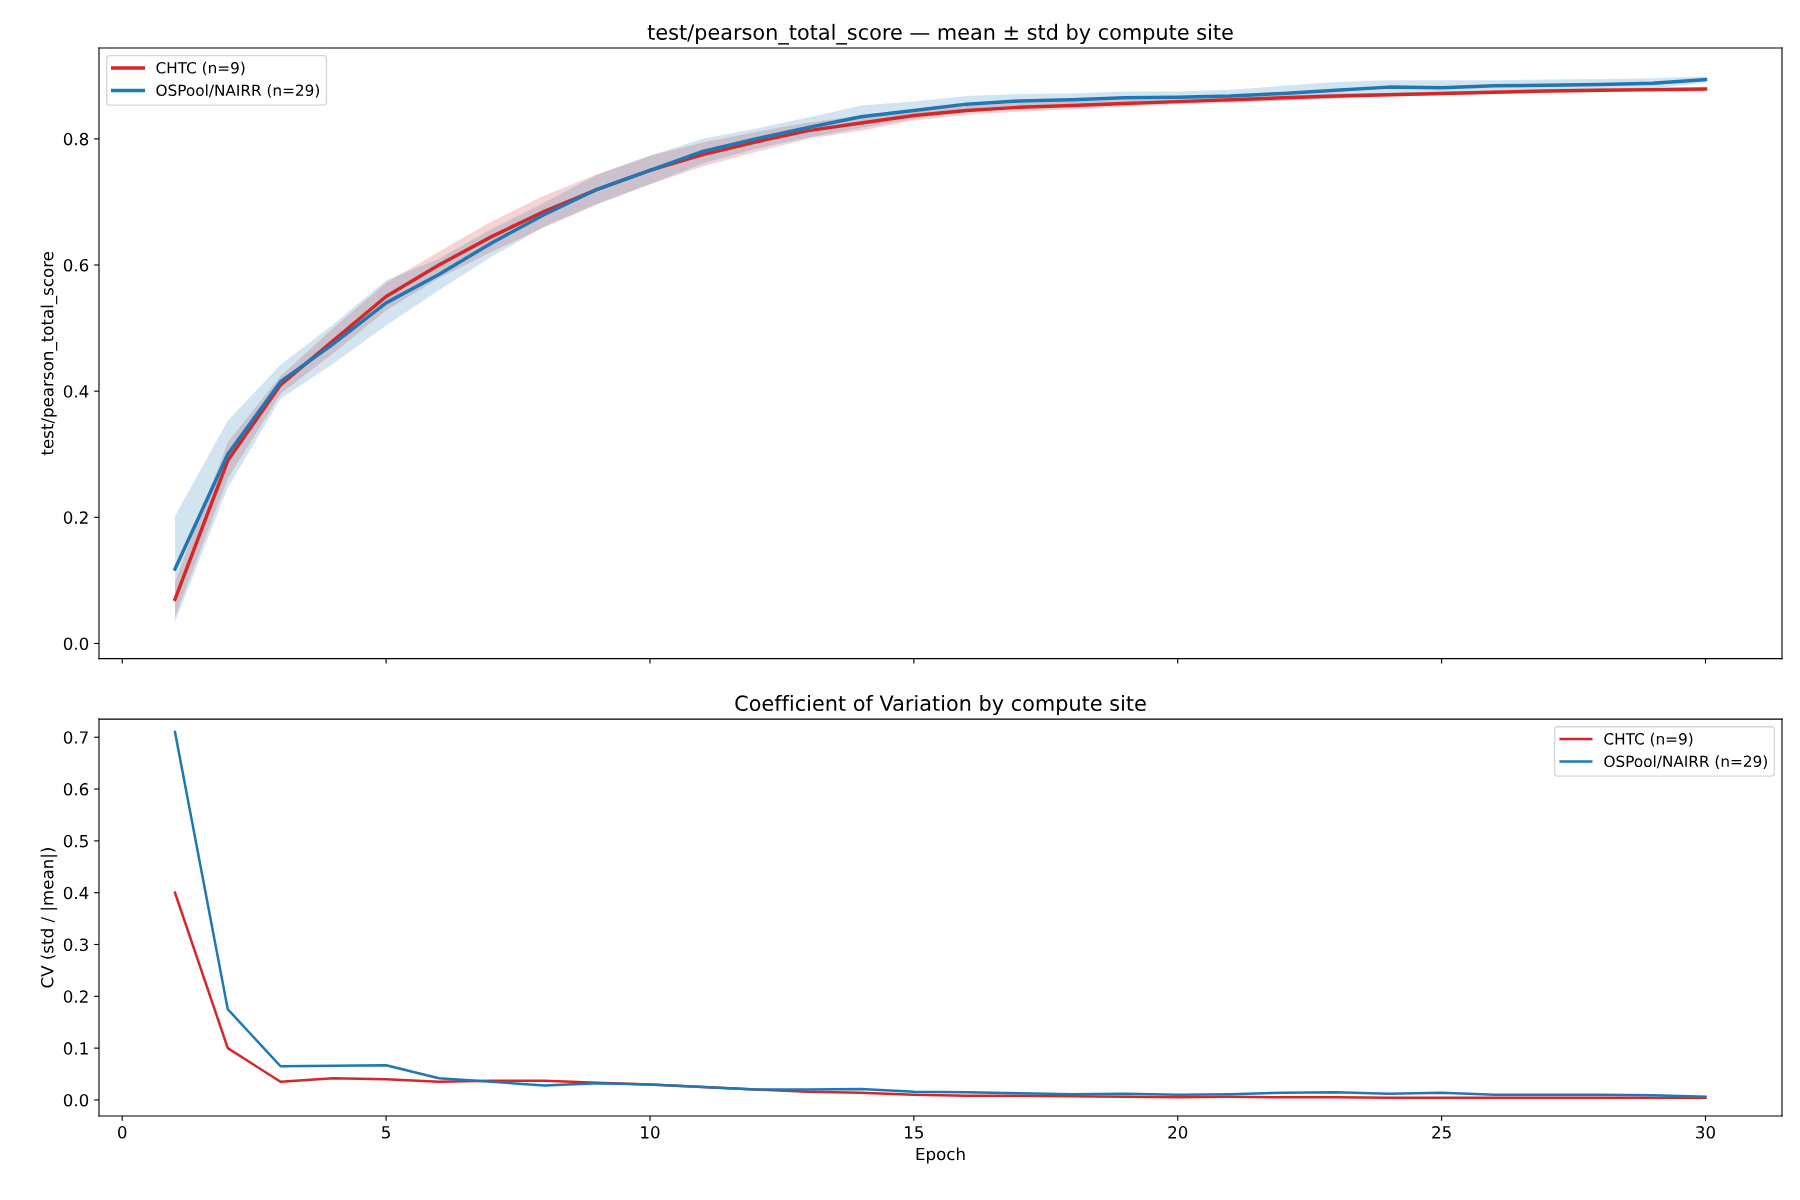 Image resolution: width=1800 pixels, height=1200 pixels. What do you see at coordinates (49, 918) in the screenshot?
I see `y-axis-title: CV (std / |mean|)` at bounding box center [49, 918].